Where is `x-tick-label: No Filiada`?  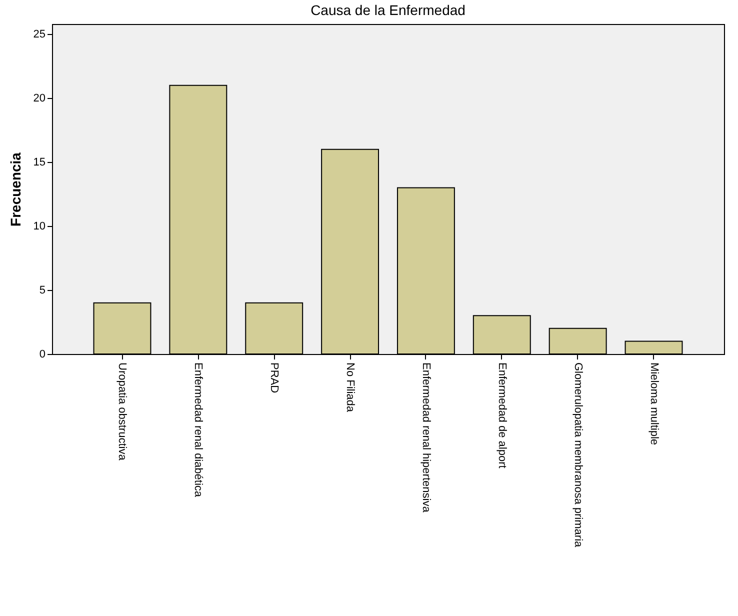
x-tick-label: No Filiada is located at coordinates (350, 387).